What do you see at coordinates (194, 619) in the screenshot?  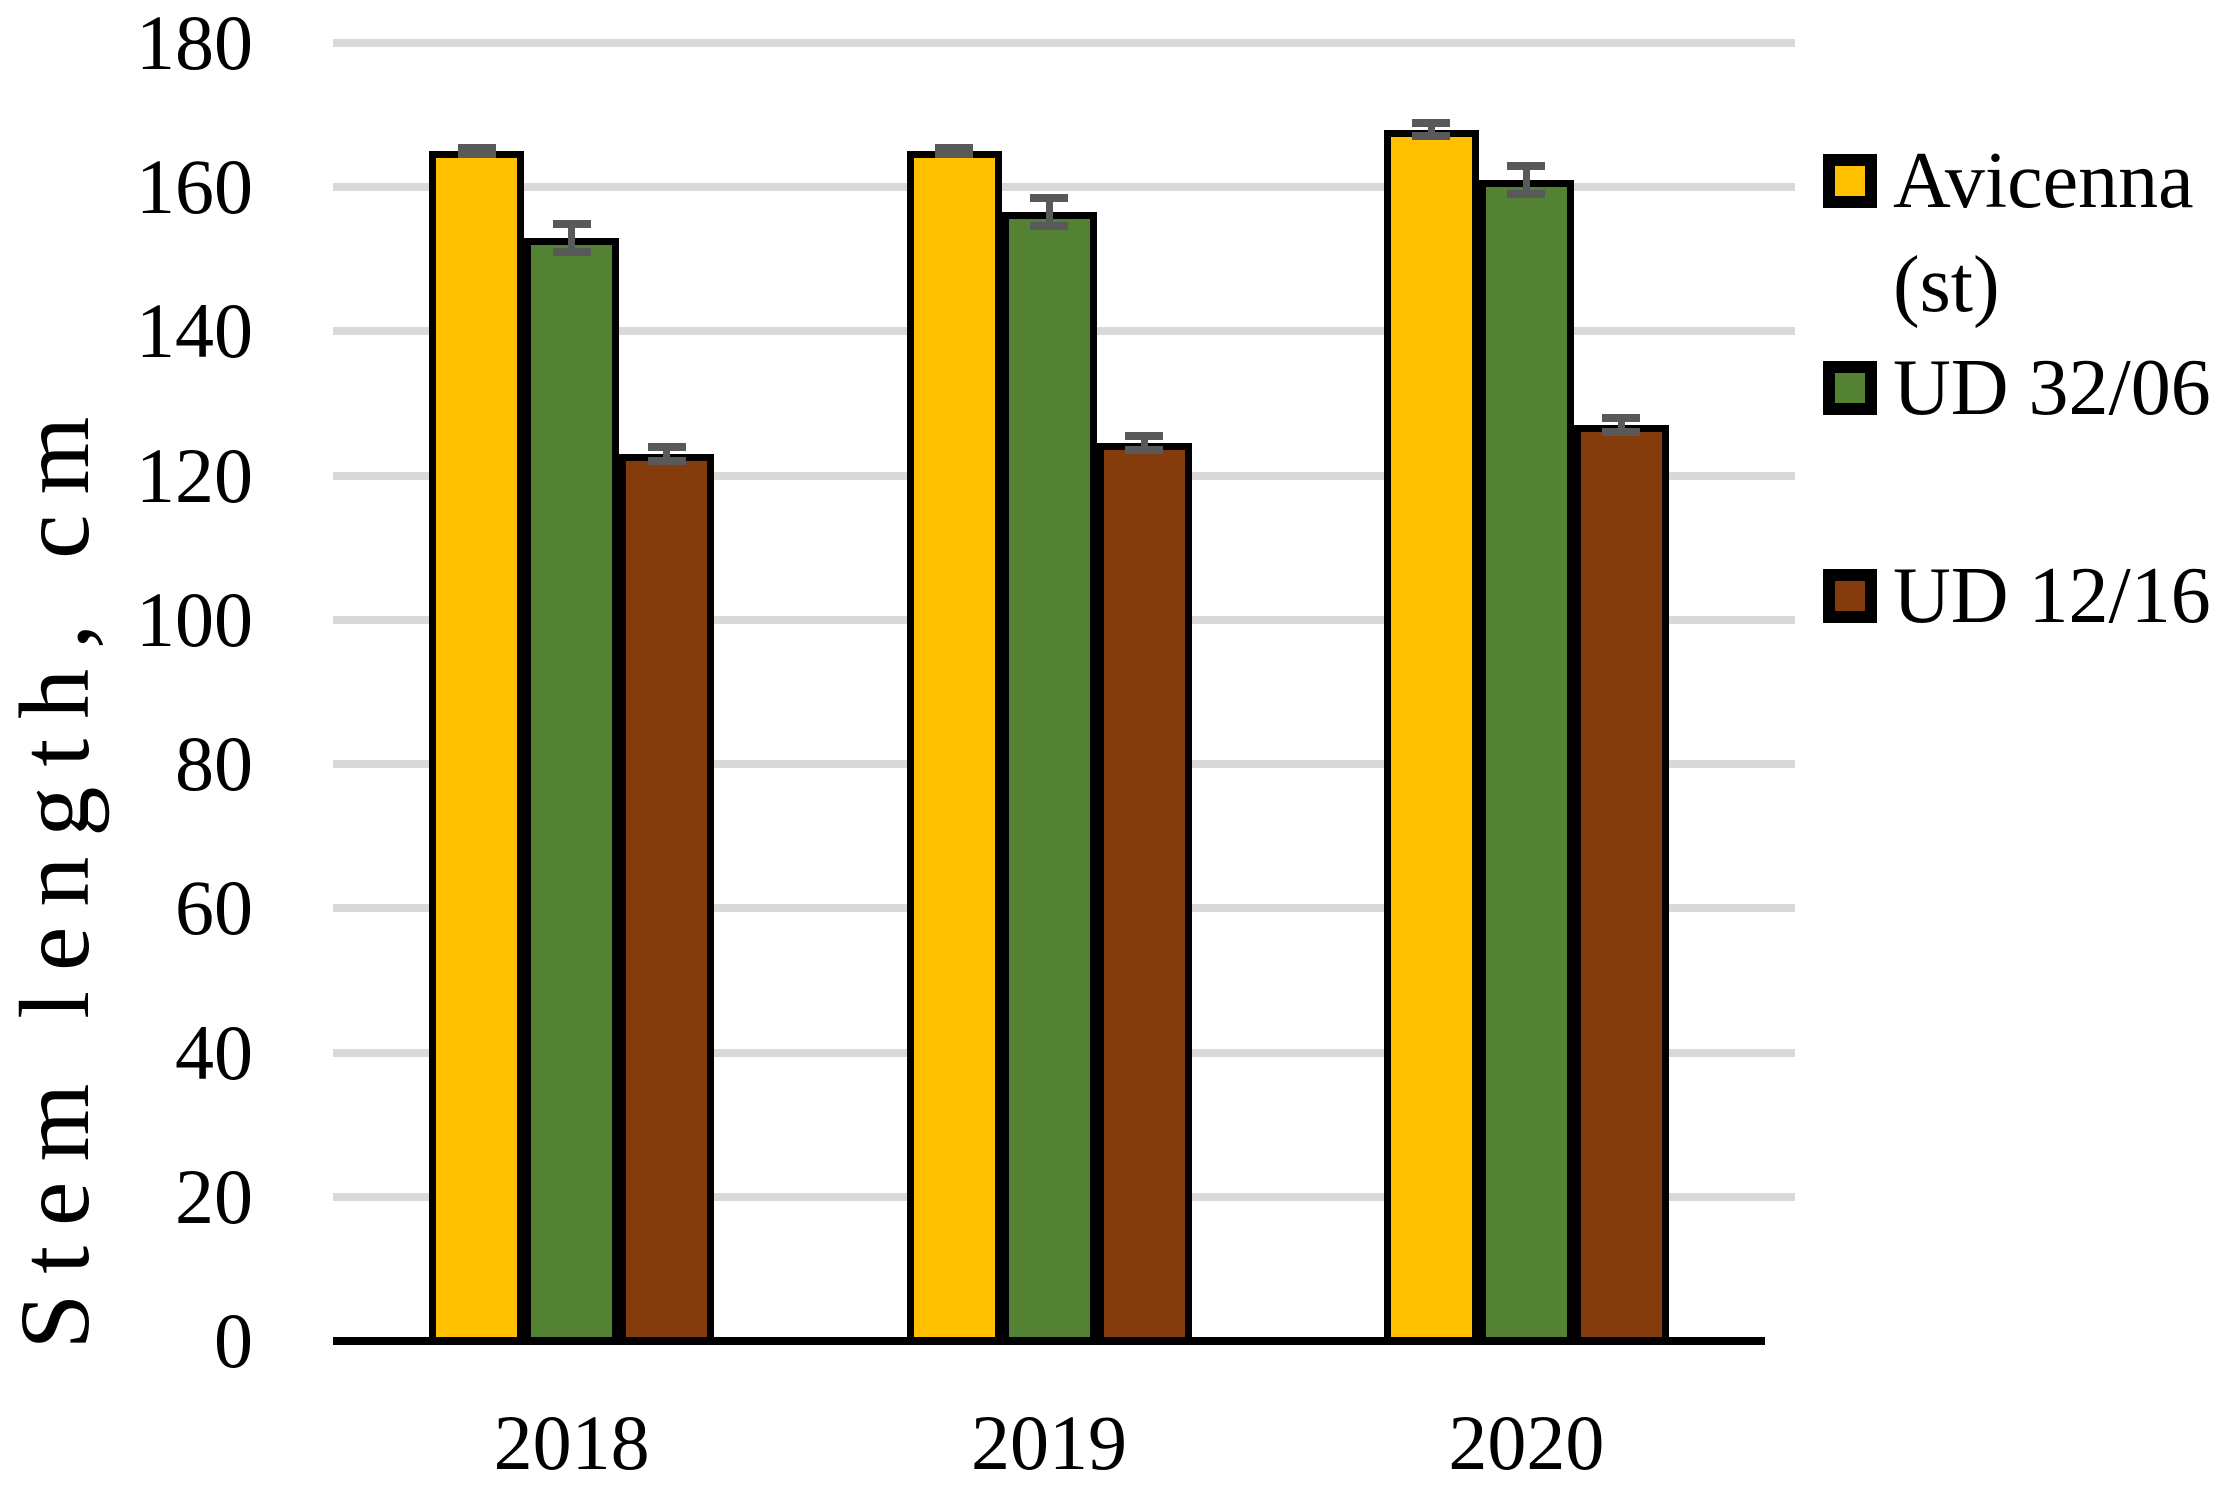 I see `y-tick-label: 100` at bounding box center [194, 619].